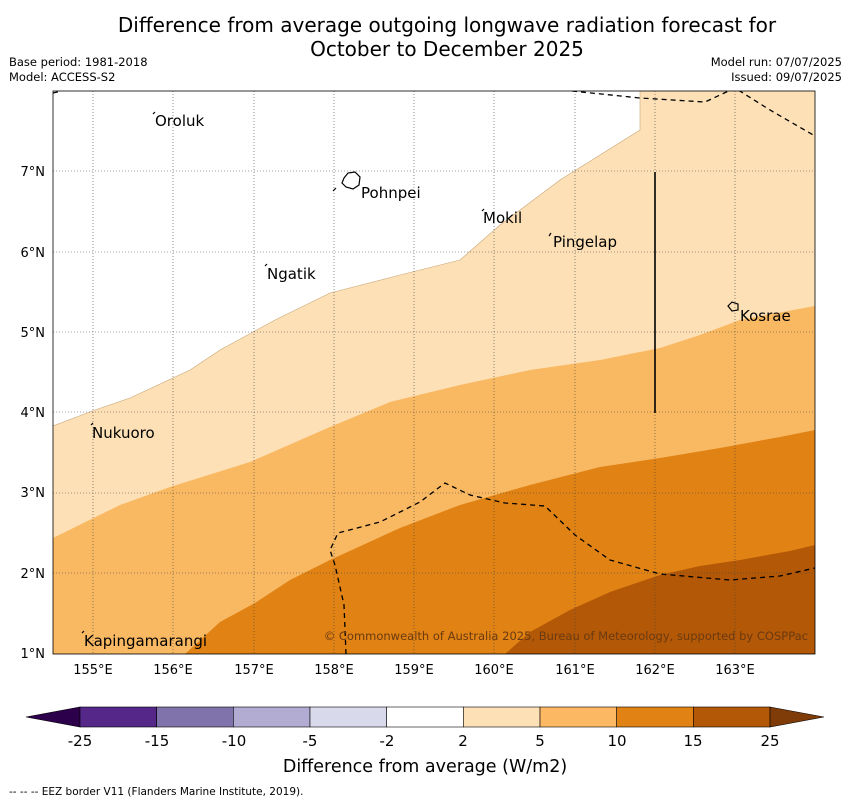 This screenshot has width=850, height=804. Describe the element at coordinates (786, 77) in the screenshot. I see `issued-date: Issued: 09/07/2025` at that location.